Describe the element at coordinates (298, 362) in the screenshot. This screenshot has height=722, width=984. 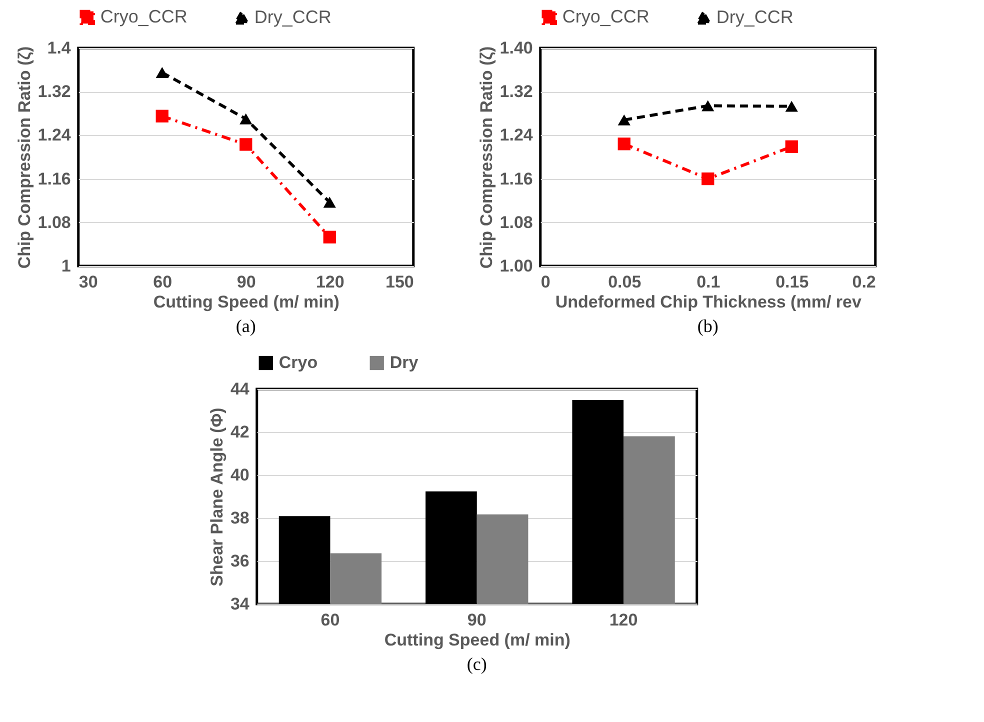
I see `legend-label: Cryo` at that location.